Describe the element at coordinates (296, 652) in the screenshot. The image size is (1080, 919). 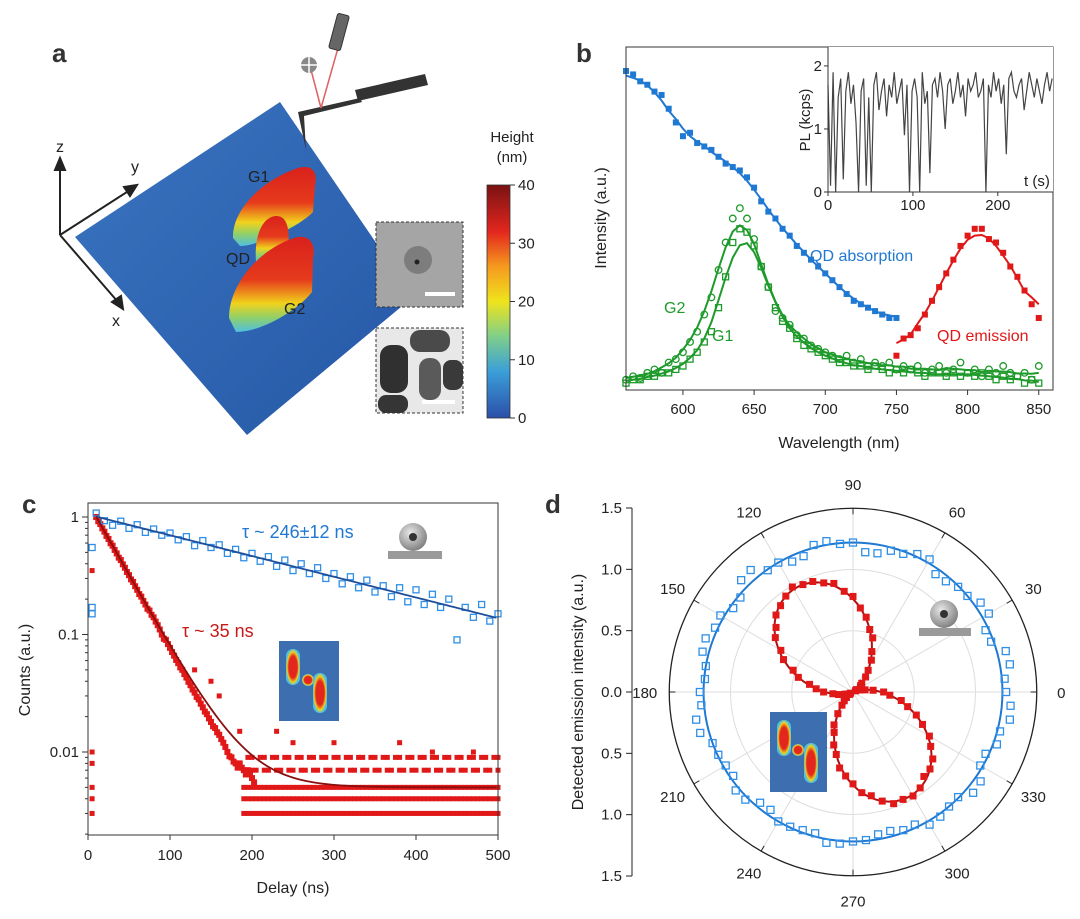
I see `fit-line-gap` at that location.